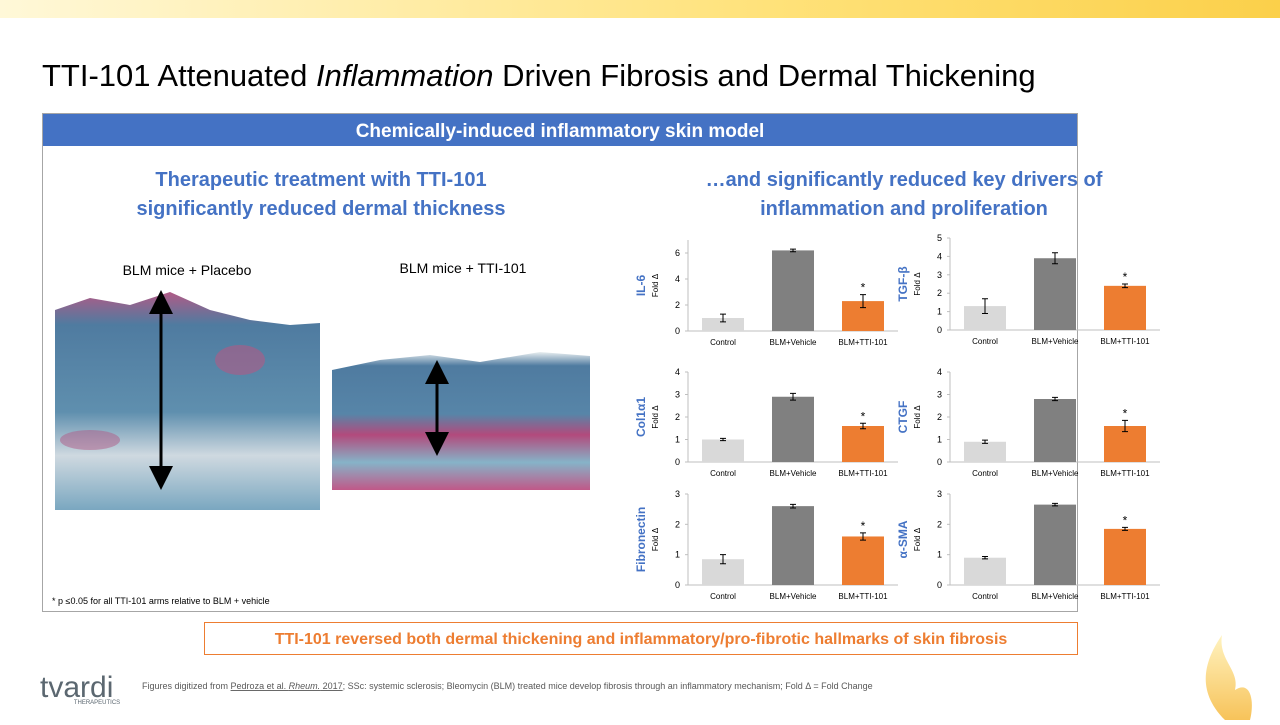  Describe the element at coordinates (939, 238) in the screenshot. I see `y-tick-label: 5` at that location.